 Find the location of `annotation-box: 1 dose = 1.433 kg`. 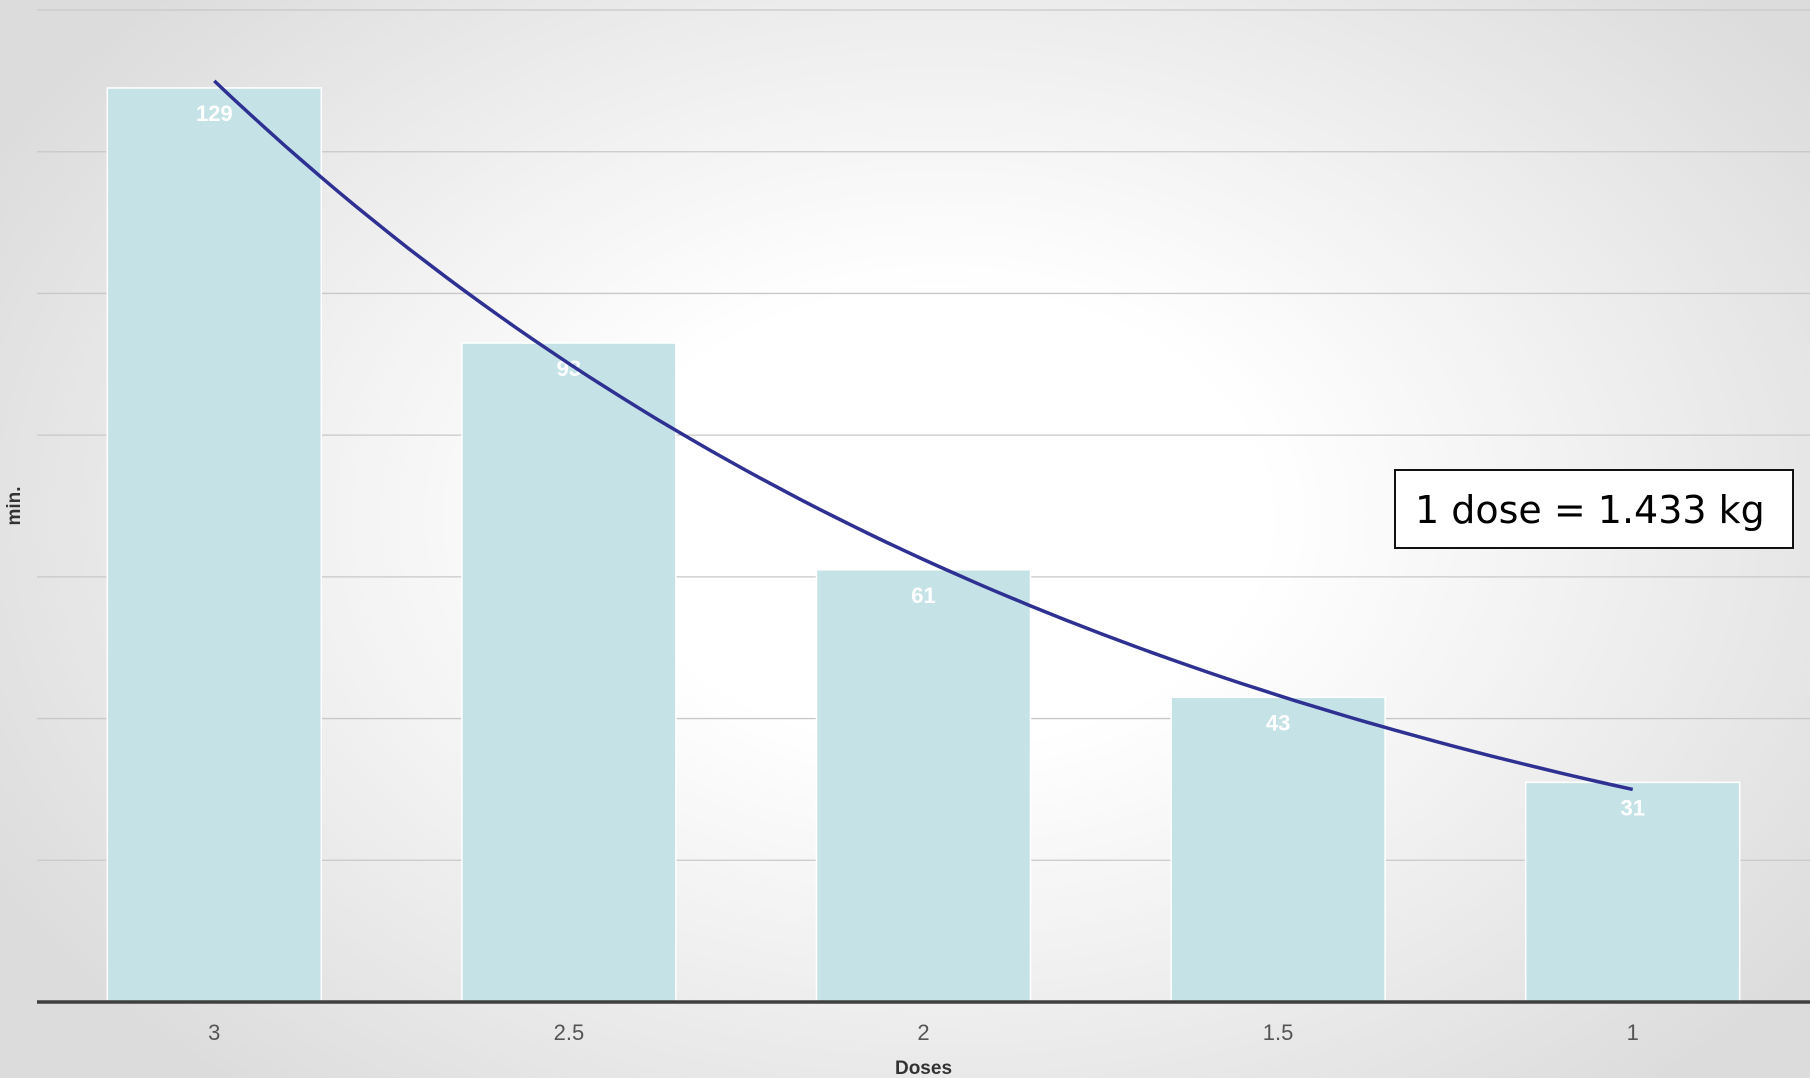

annotation-box: 1 dose = 1.433 kg is located at coordinates (1594, 509).